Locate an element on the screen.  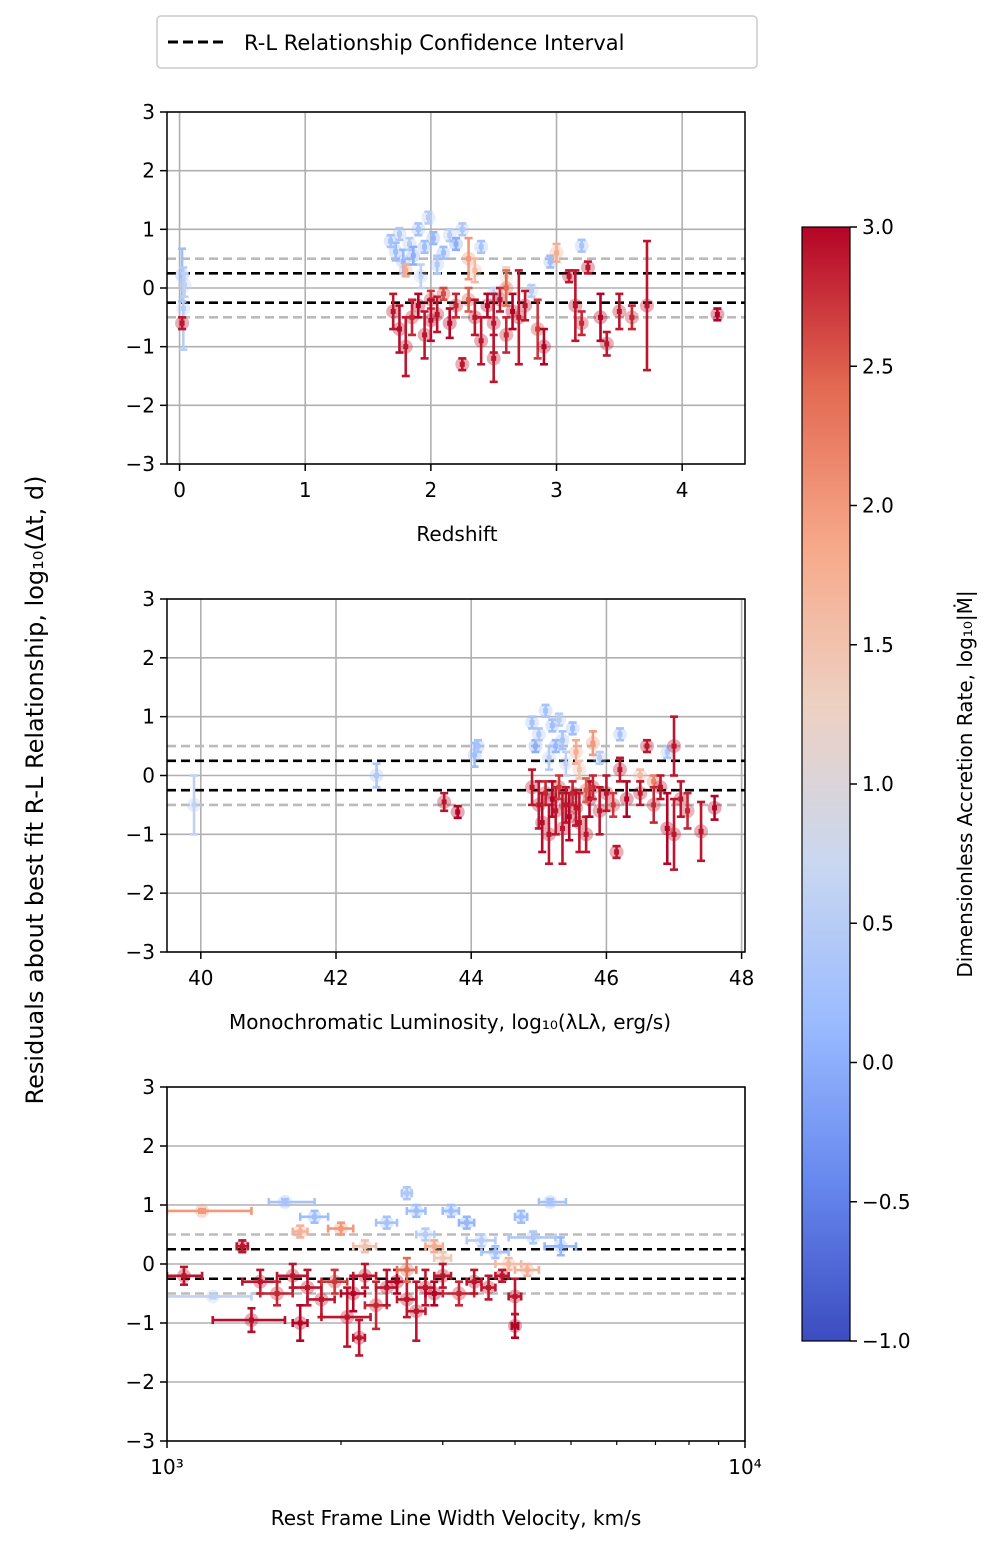
colorbar-tick-label: 2.5 is located at coordinates (878, 366).